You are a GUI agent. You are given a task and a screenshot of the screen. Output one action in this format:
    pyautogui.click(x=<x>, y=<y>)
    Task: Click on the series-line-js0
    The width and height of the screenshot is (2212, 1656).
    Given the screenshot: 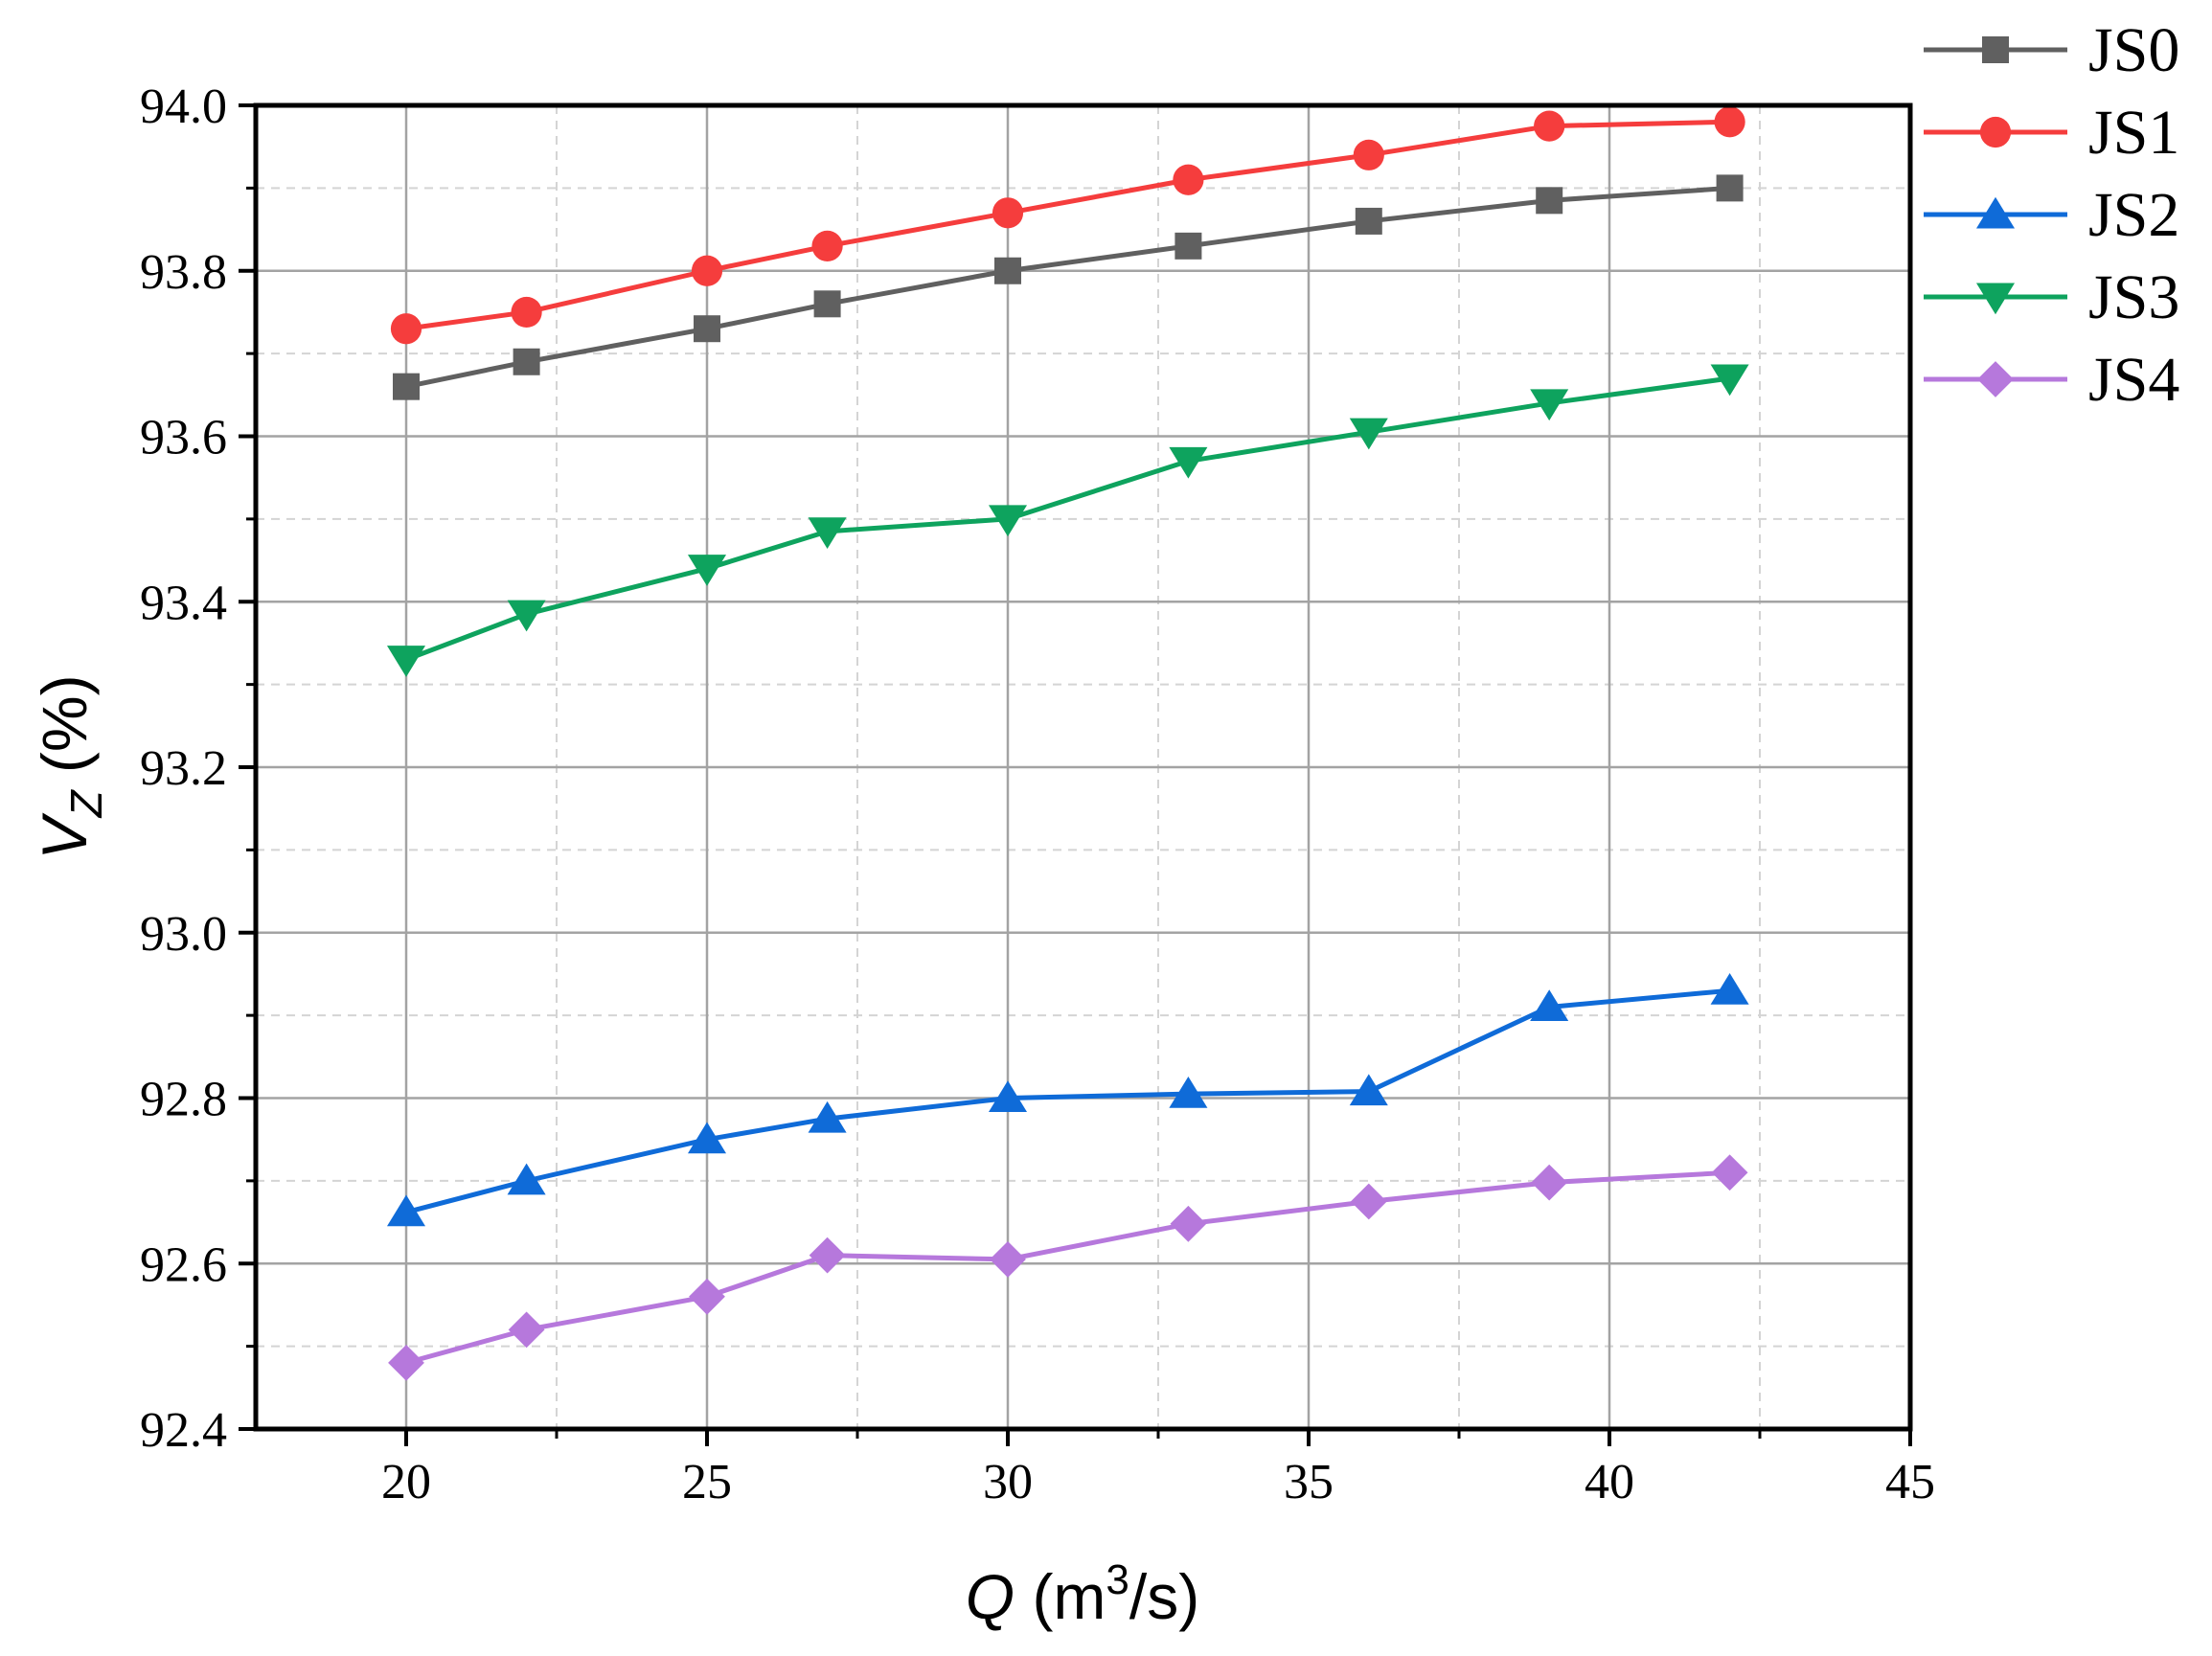 What is the action you would take?
    pyautogui.click(x=1067, y=288)
    